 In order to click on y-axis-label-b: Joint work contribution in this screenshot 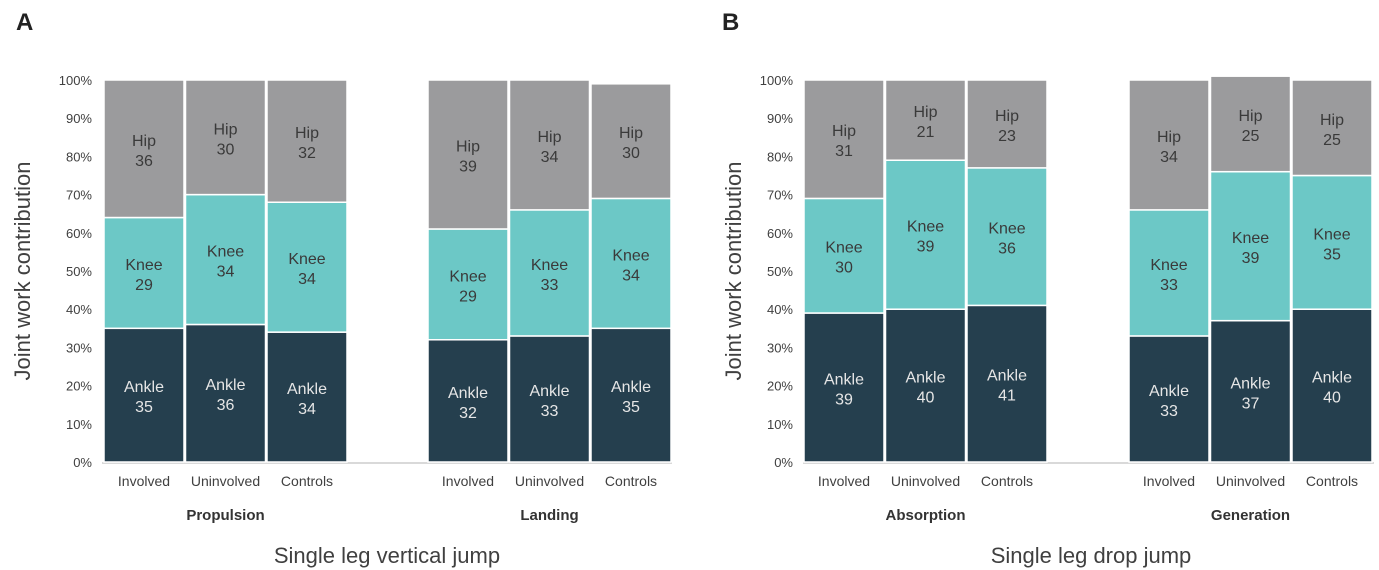, I will do `click(733, 271)`.